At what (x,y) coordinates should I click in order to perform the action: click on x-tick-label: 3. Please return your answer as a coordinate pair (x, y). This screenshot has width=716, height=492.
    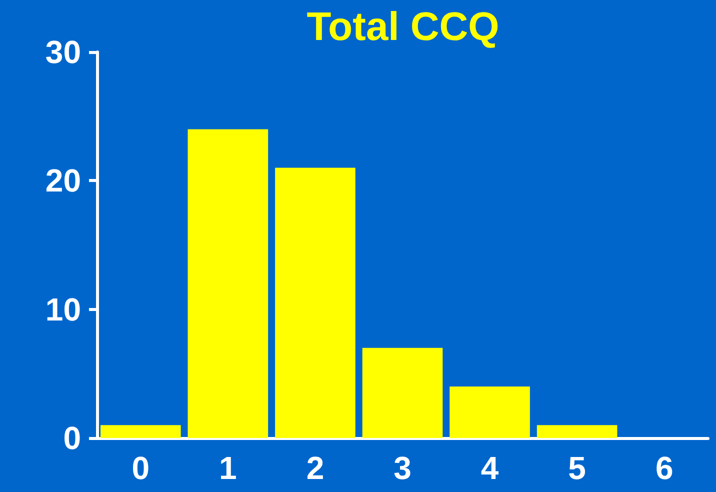
    Looking at the image, I should click on (403, 468).